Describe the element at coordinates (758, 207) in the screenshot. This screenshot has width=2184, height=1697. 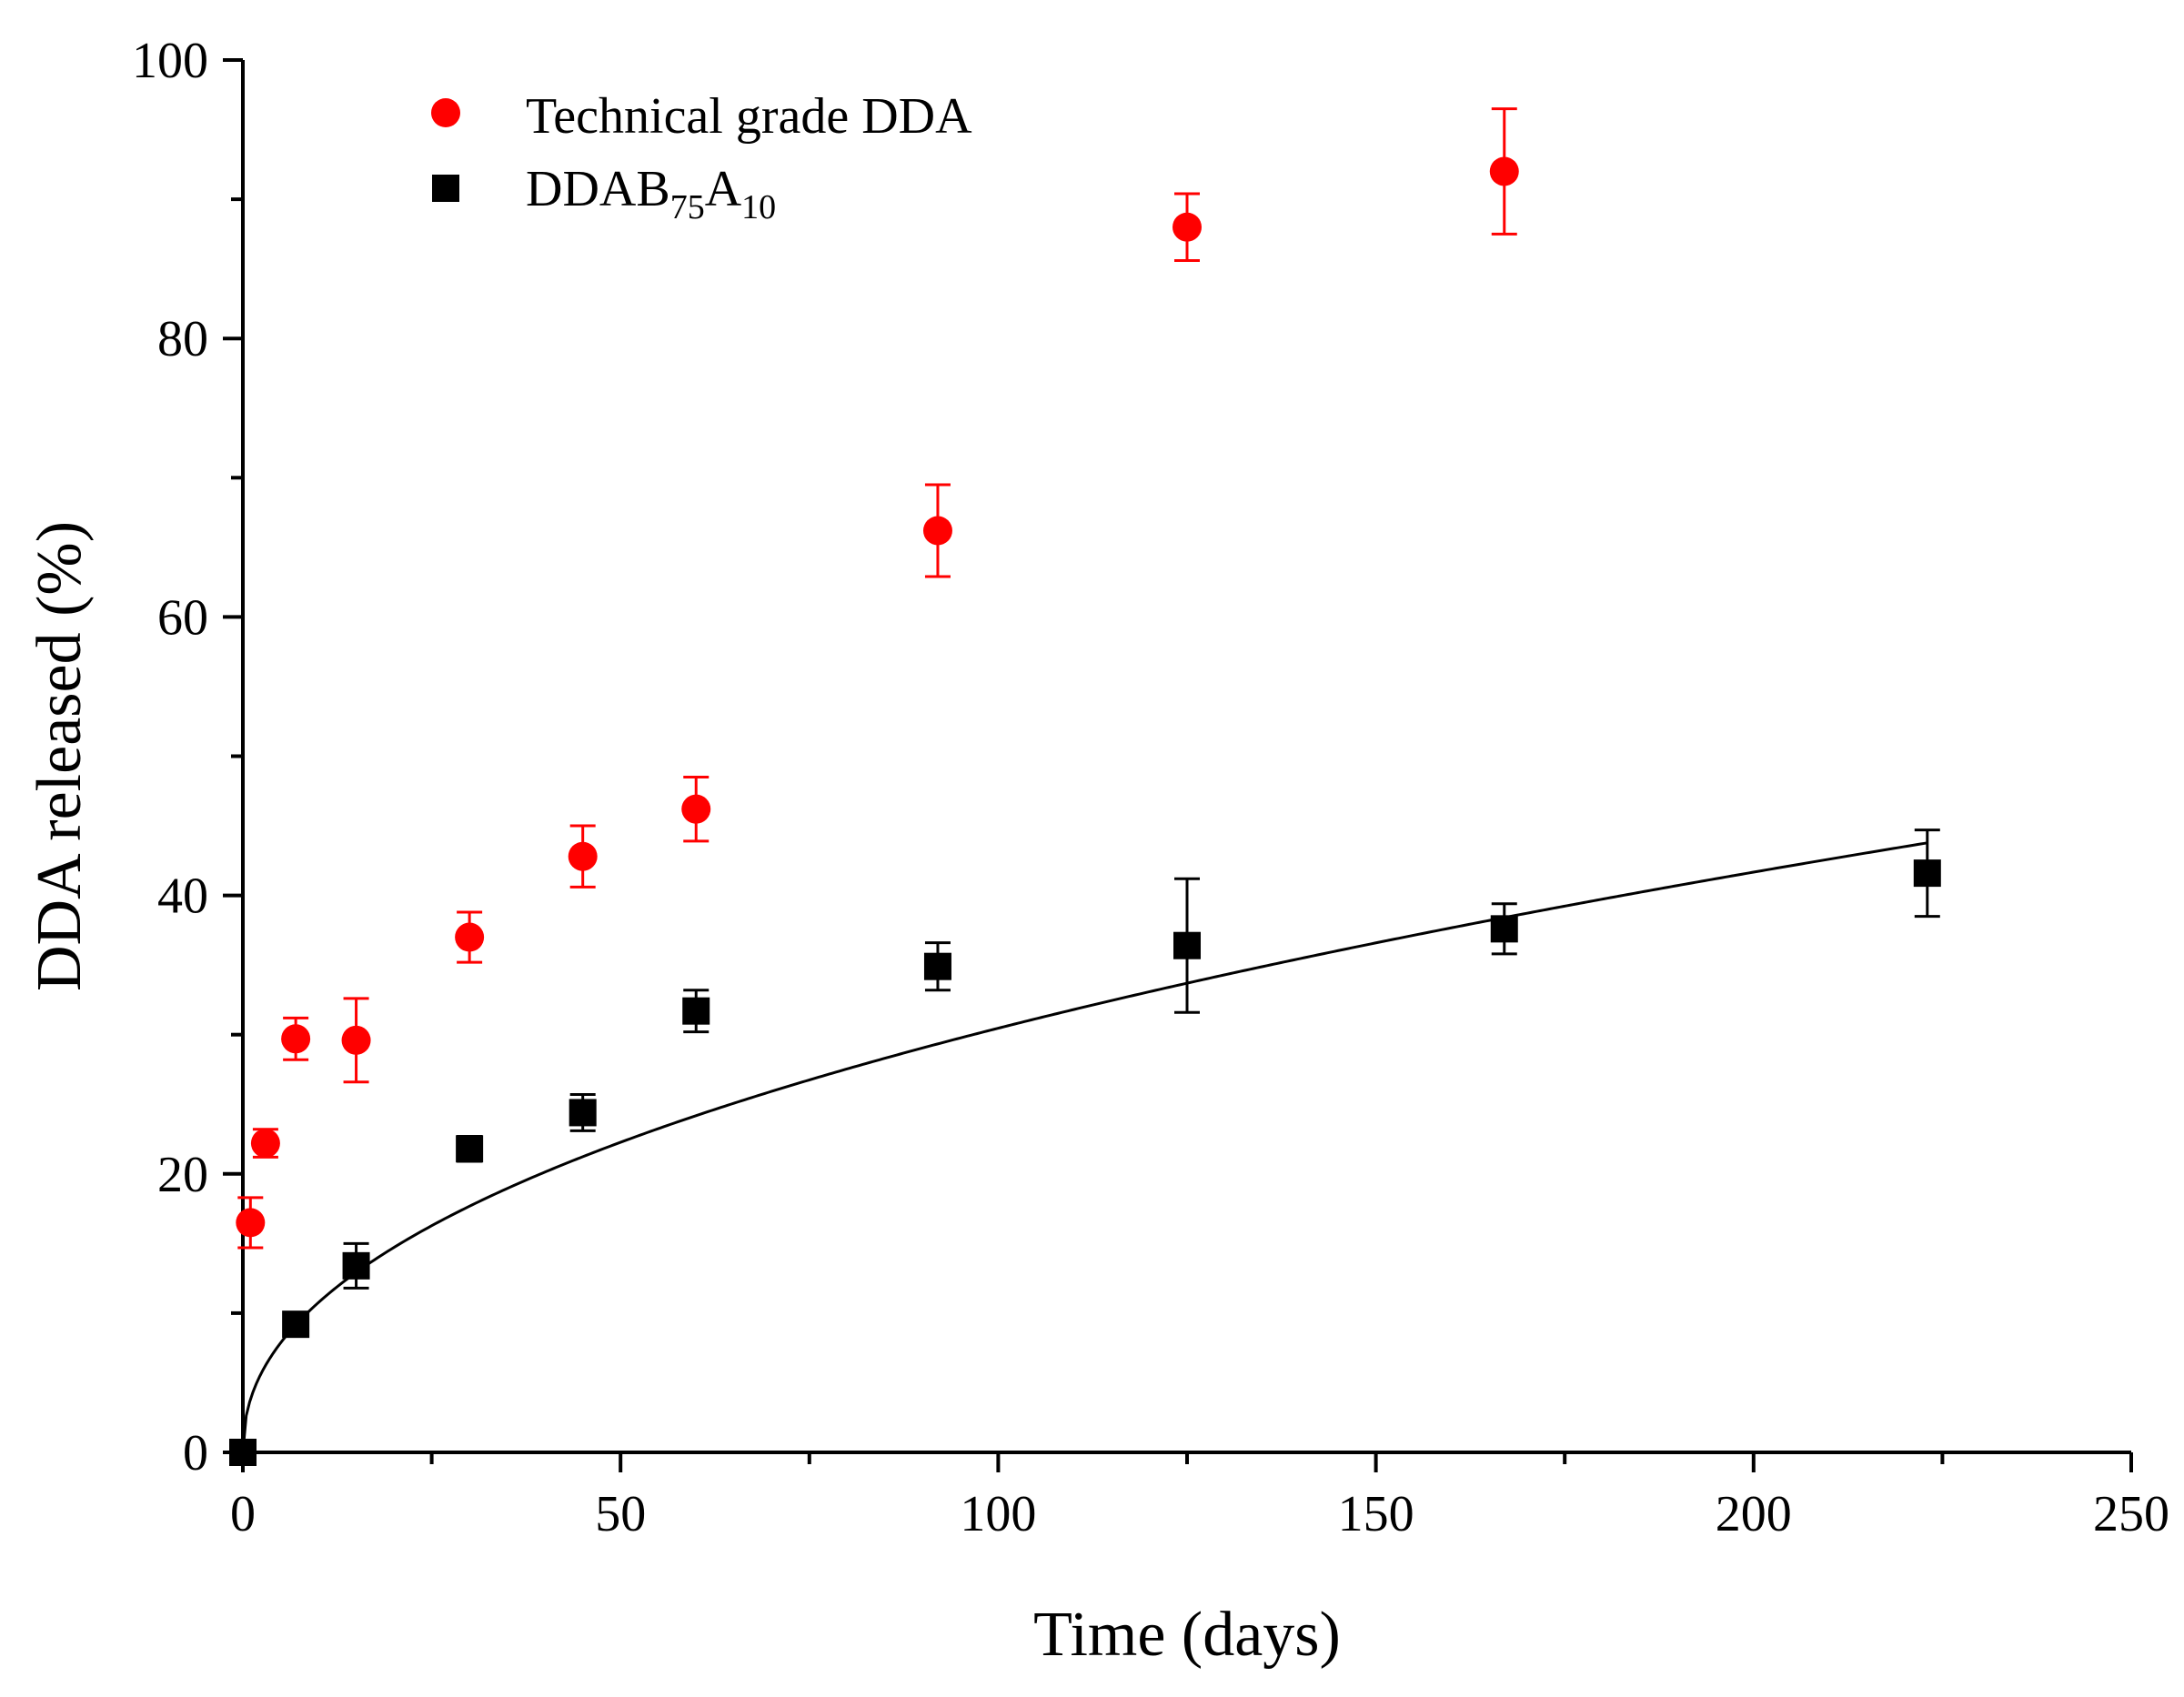
I see `legend-label-ddab-sub2: 10` at that location.